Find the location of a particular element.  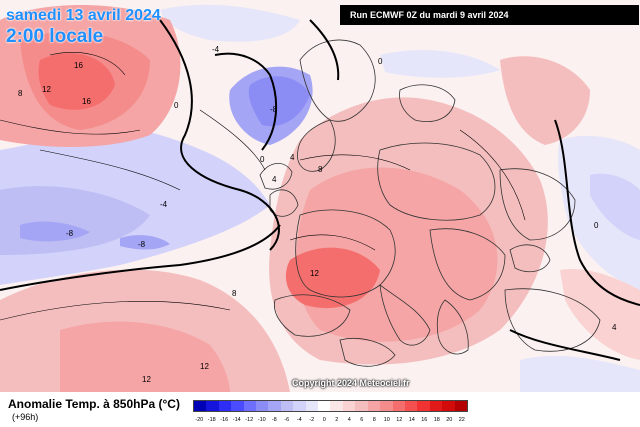

color-scale-tick-label: -20 is located at coordinates (199, 420).